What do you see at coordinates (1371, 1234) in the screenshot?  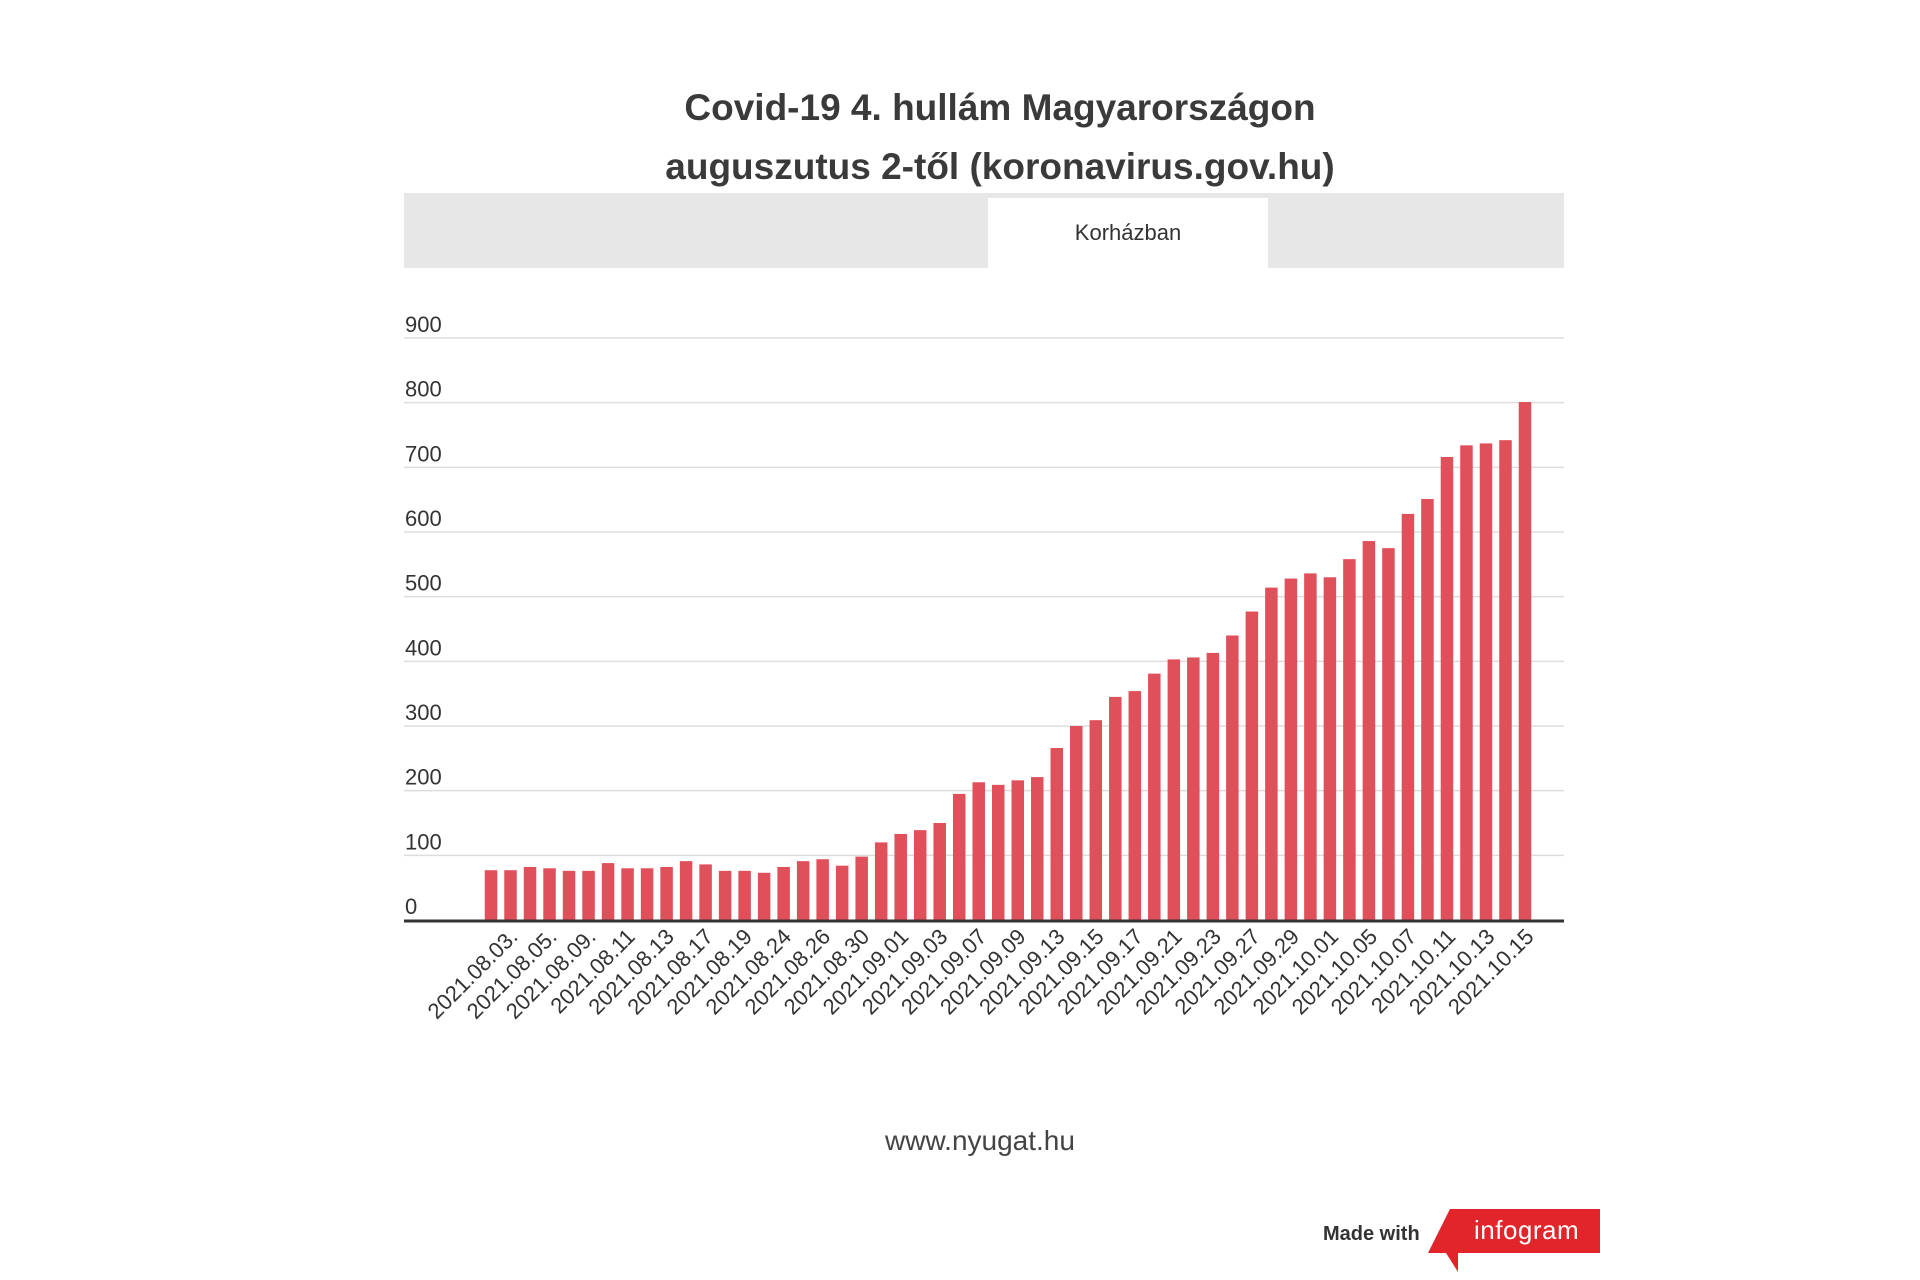 I see `made-with-text: Made with` at bounding box center [1371, 1234].